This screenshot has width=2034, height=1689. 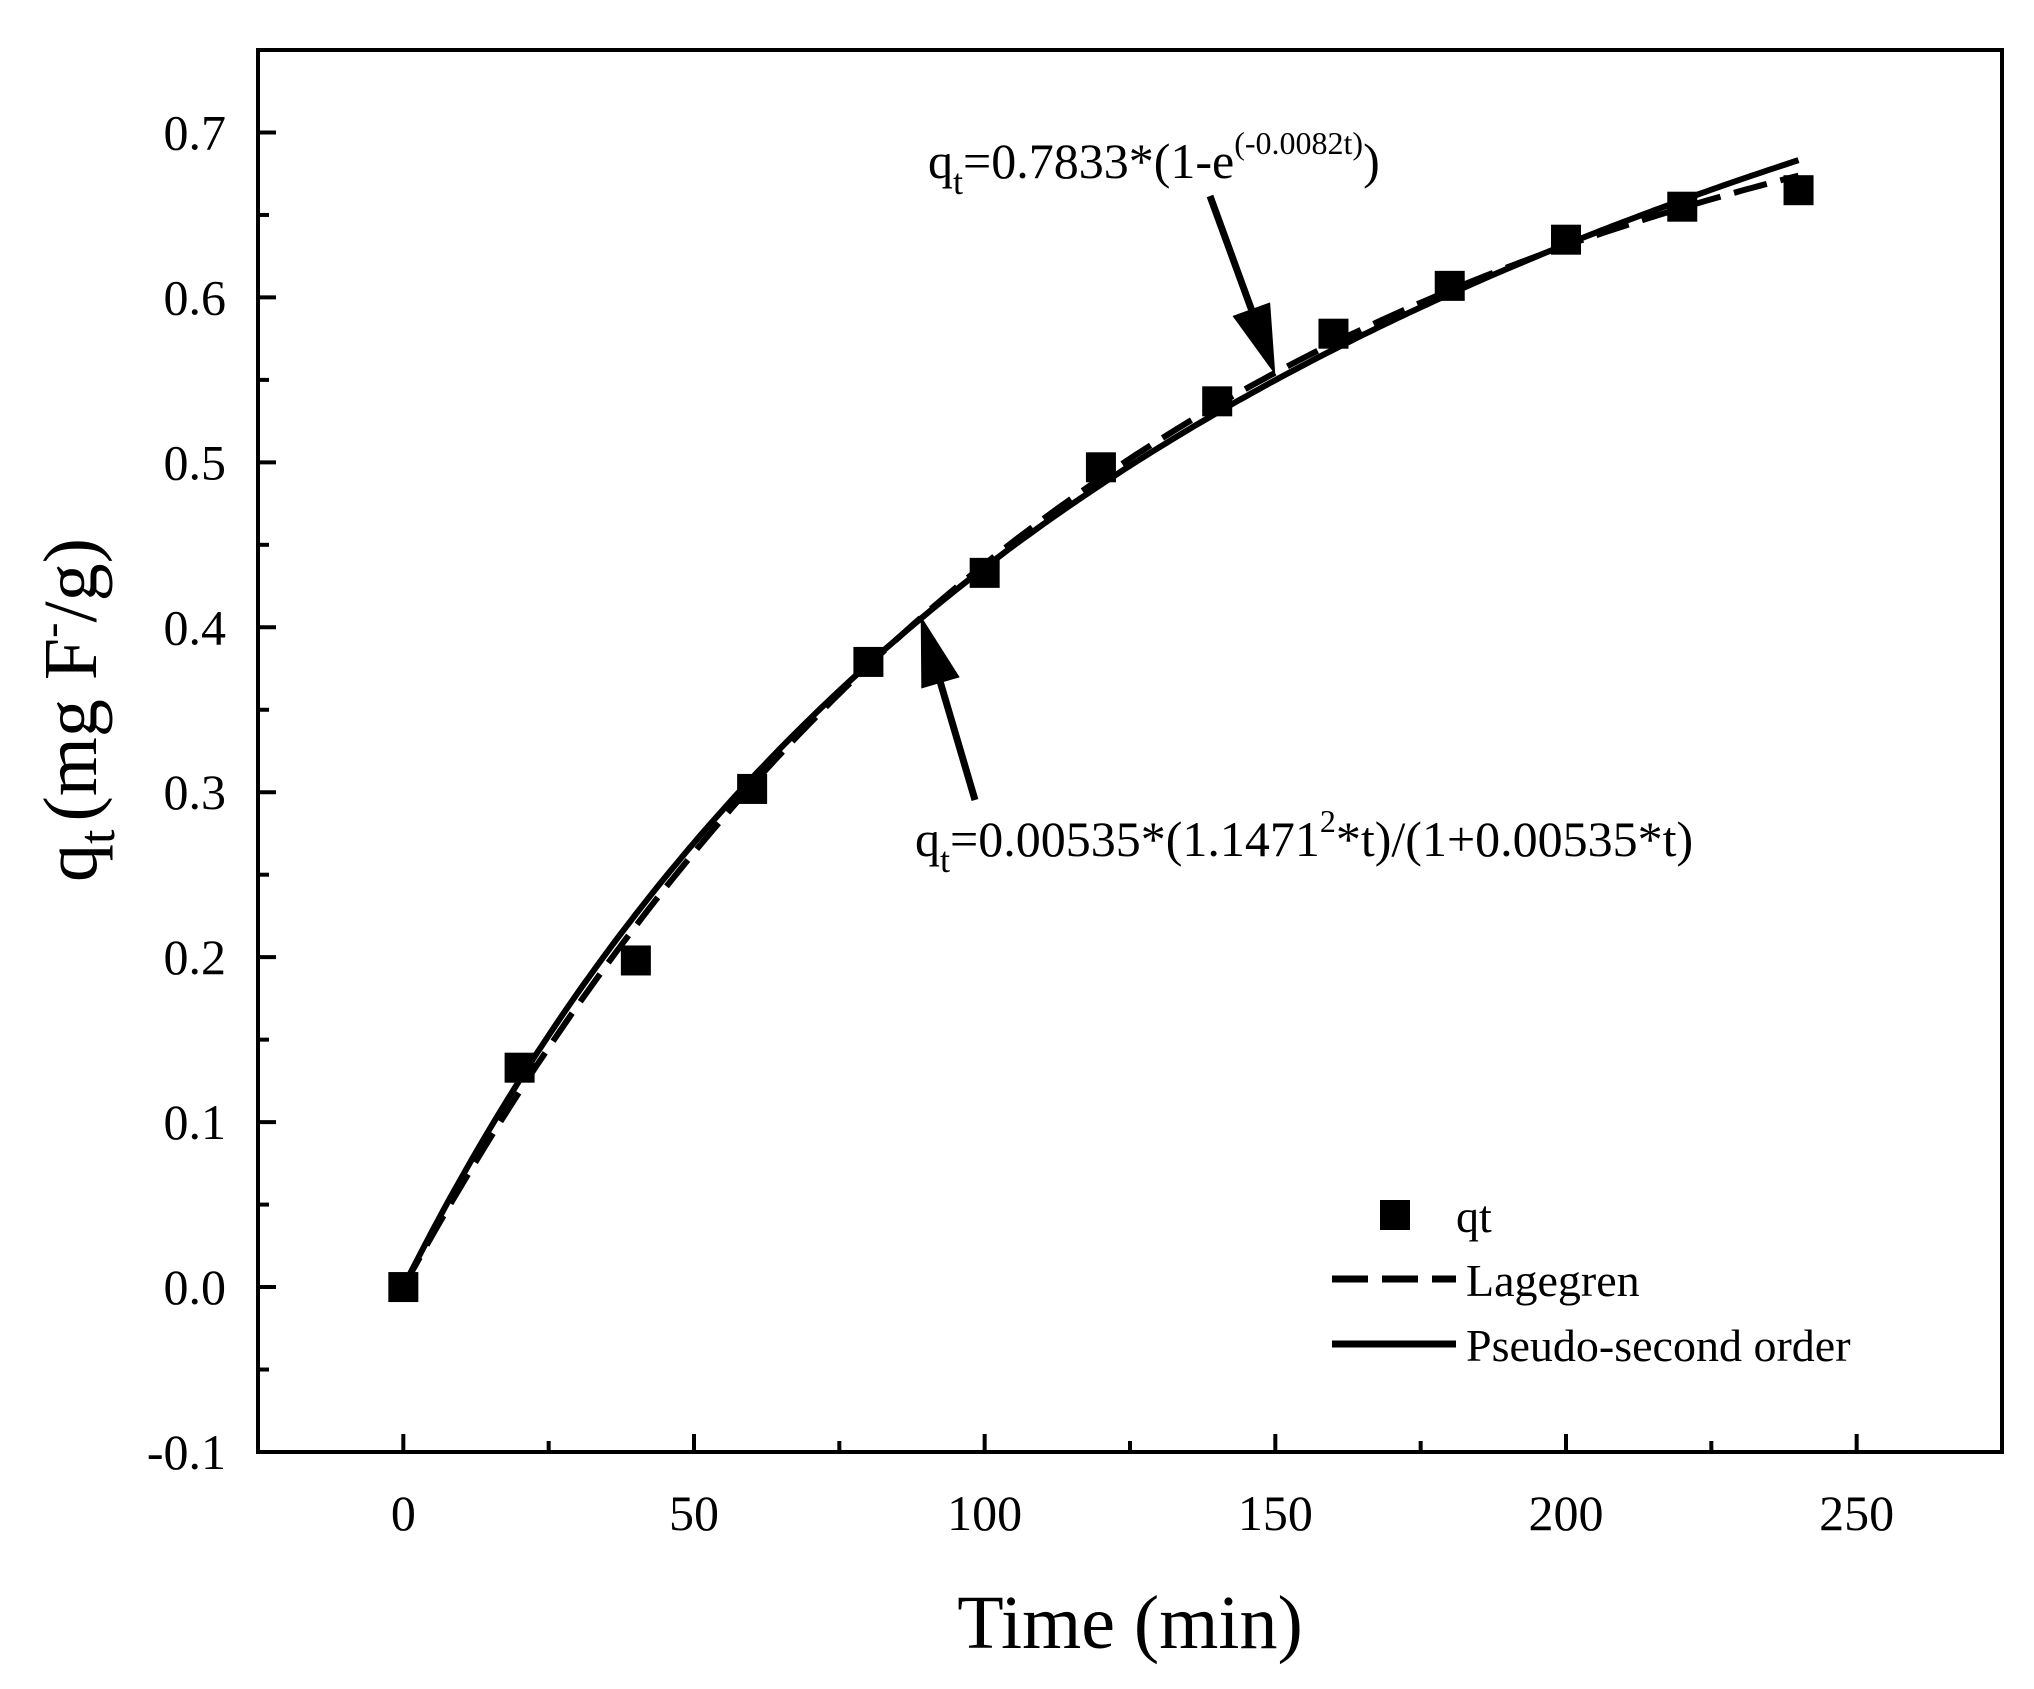 What do you see at coordinates (1514, 839) in the screenshot?
I see `annotation-second-order-close: *t)/(1+0.00535*t)` at bounding box center [1514, 839].